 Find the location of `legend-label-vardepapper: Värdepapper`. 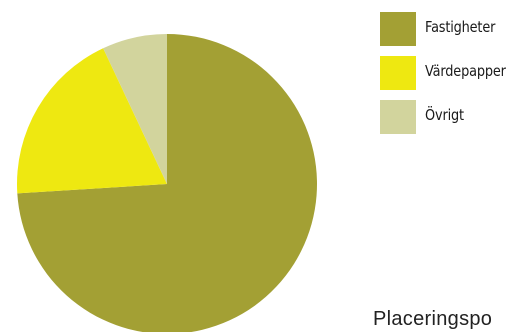

legend-label-vardepapper: Värdepapper is located at coordinates (465, 71).